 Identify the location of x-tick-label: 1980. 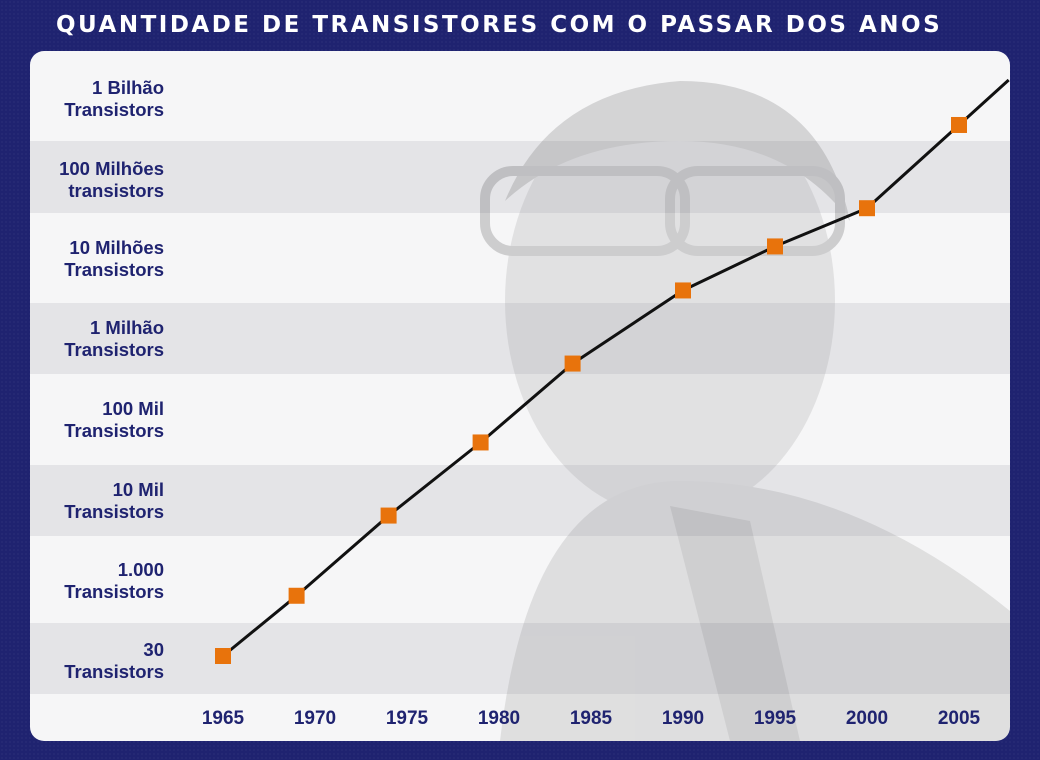
(499, 718).